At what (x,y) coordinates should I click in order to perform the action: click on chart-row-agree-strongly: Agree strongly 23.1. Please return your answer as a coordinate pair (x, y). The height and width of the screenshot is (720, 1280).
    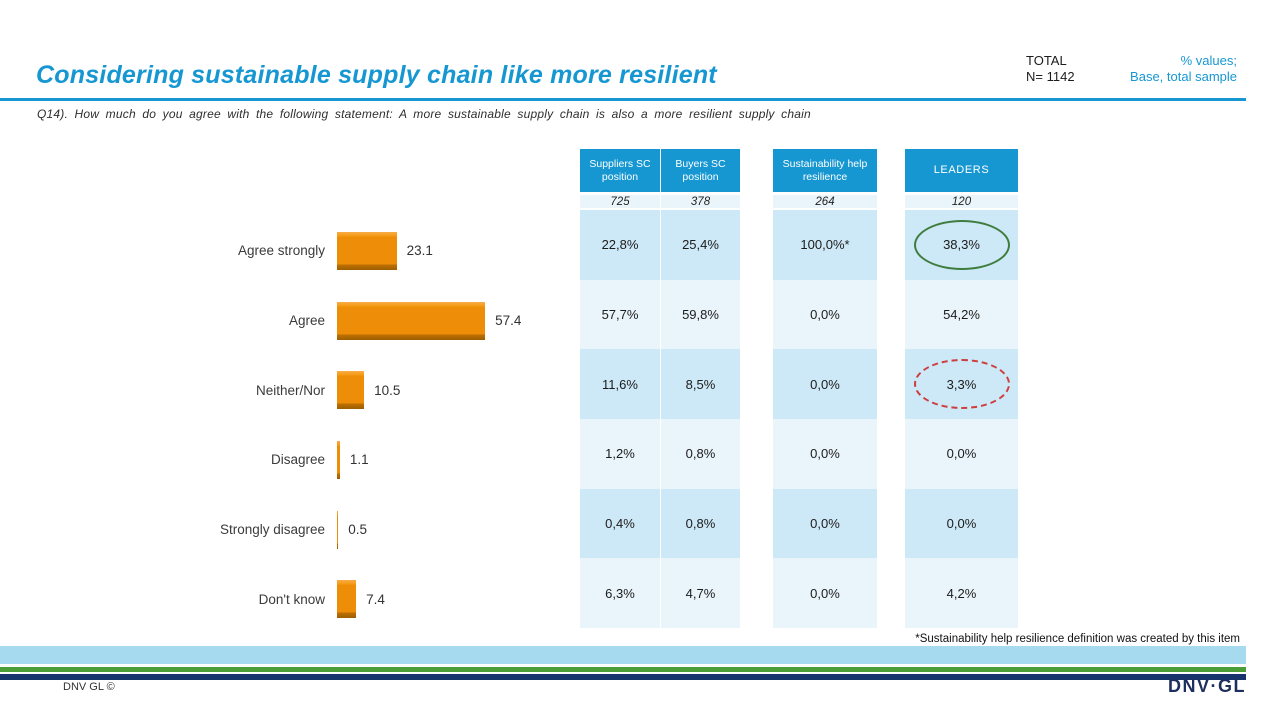
    Looking at the image, I should click on (285, 251).